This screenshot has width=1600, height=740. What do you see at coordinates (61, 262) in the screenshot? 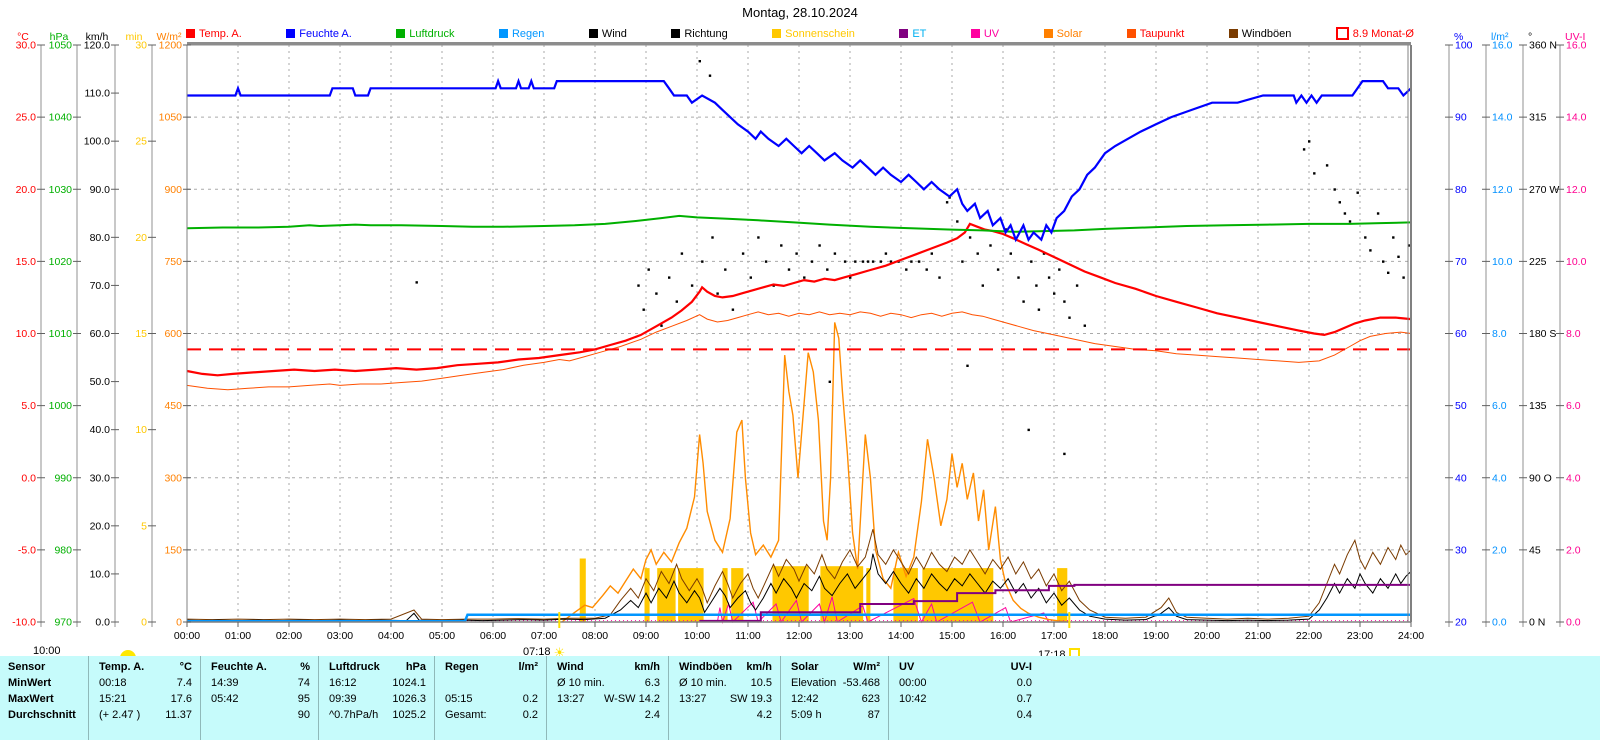
I see `svg-text: 1020` at bounding box center [61, 262].